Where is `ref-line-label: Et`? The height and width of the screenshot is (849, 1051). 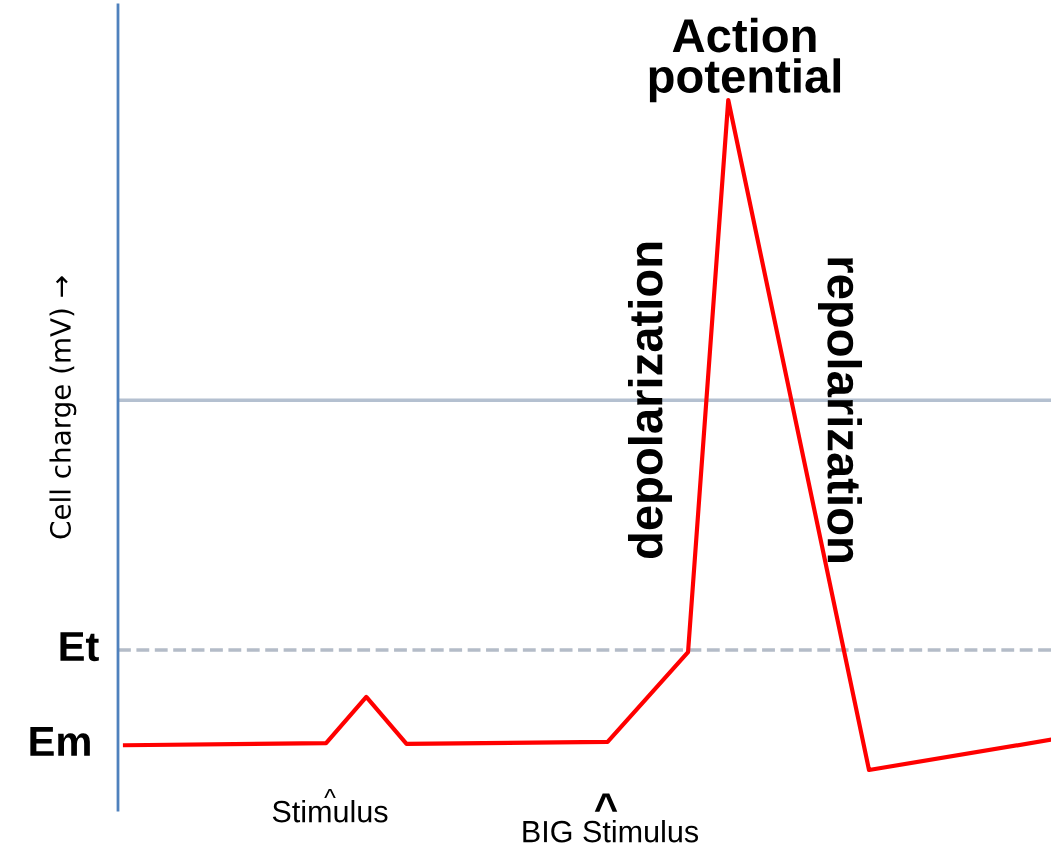 ref-line-label: Et is located at coordinates (79, 647).